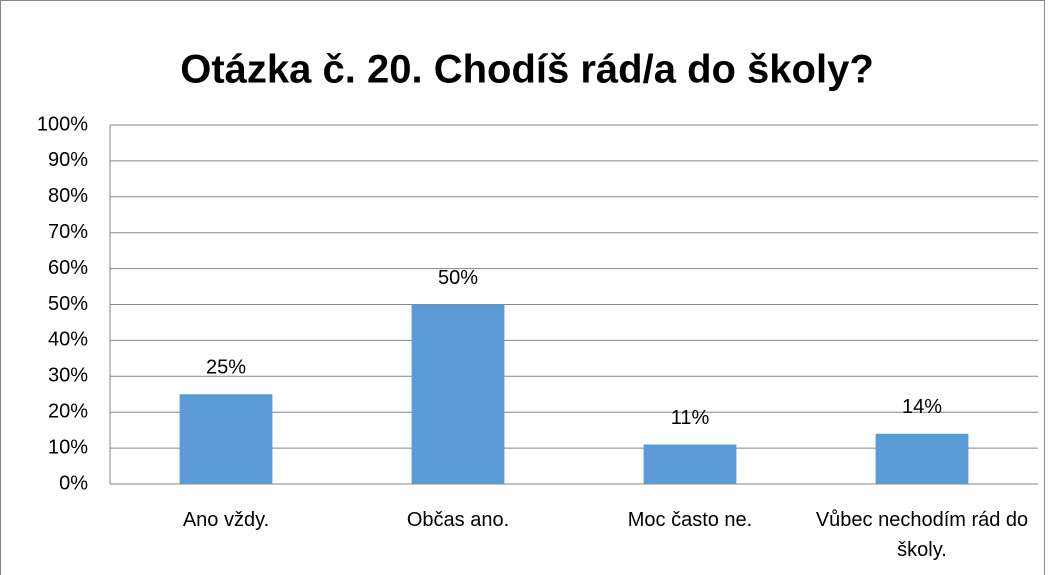 Image resolution: width=1053 pixels, height=575 pixels. What do you see at coordinates (62, 124) in the screenshot?
I see `y-tick-label: 100%` at bounding box center [62, 124].